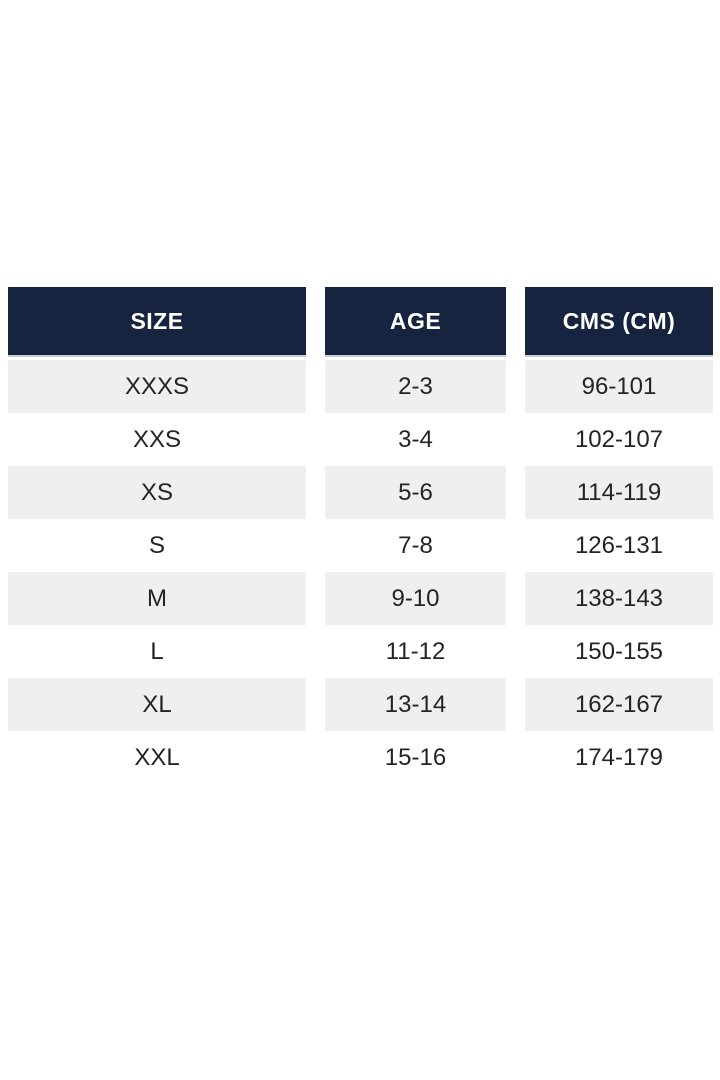  I want to click on age-cell: 3-4, so click(415, 439).